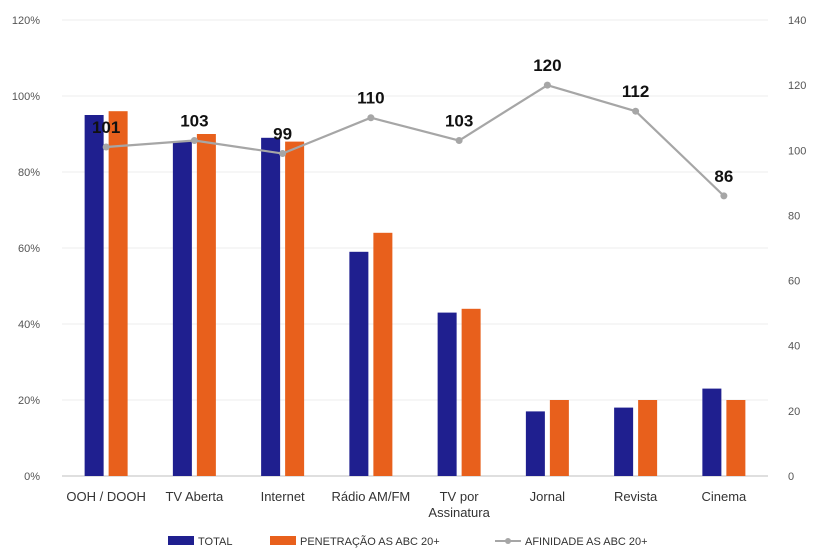 This screenshot has height=550, width=820. Describe the element at coordinates (508, 541) in the screenshot. I see `legend-marker` at that location.